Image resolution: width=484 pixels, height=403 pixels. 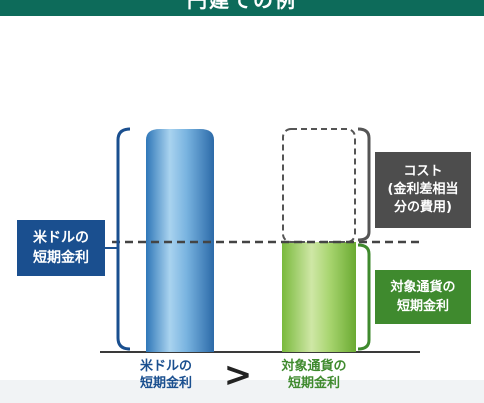 I want to click on usd-rate-label-box: 米ドルの 短期金利, so click(x=61, y=248).